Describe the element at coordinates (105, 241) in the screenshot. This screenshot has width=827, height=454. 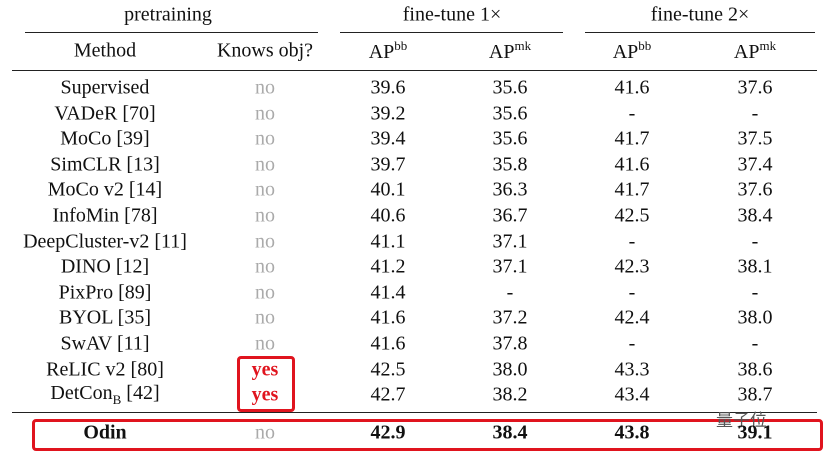
I see `method: DeepCluster-v2 [11]` at that location.